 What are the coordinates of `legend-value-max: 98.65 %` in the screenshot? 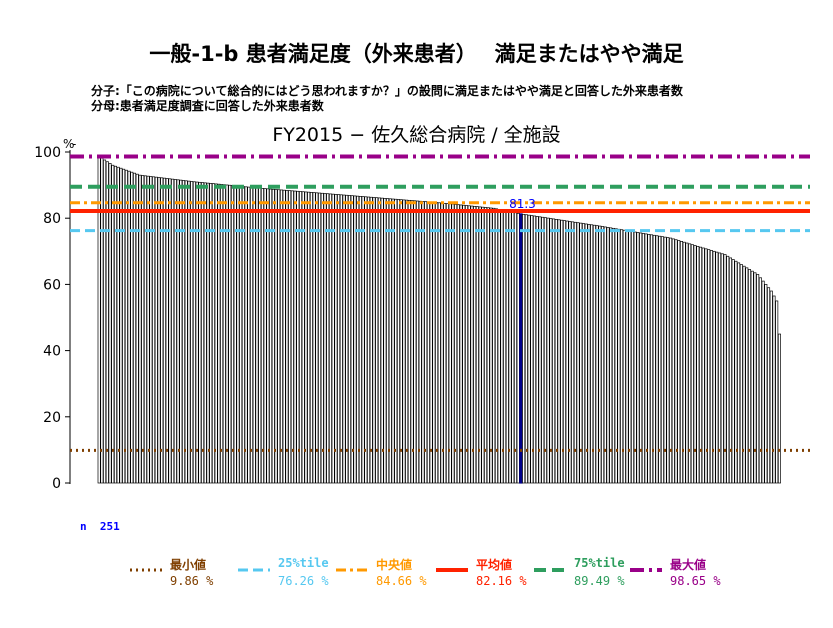 It's located at (695, 581).